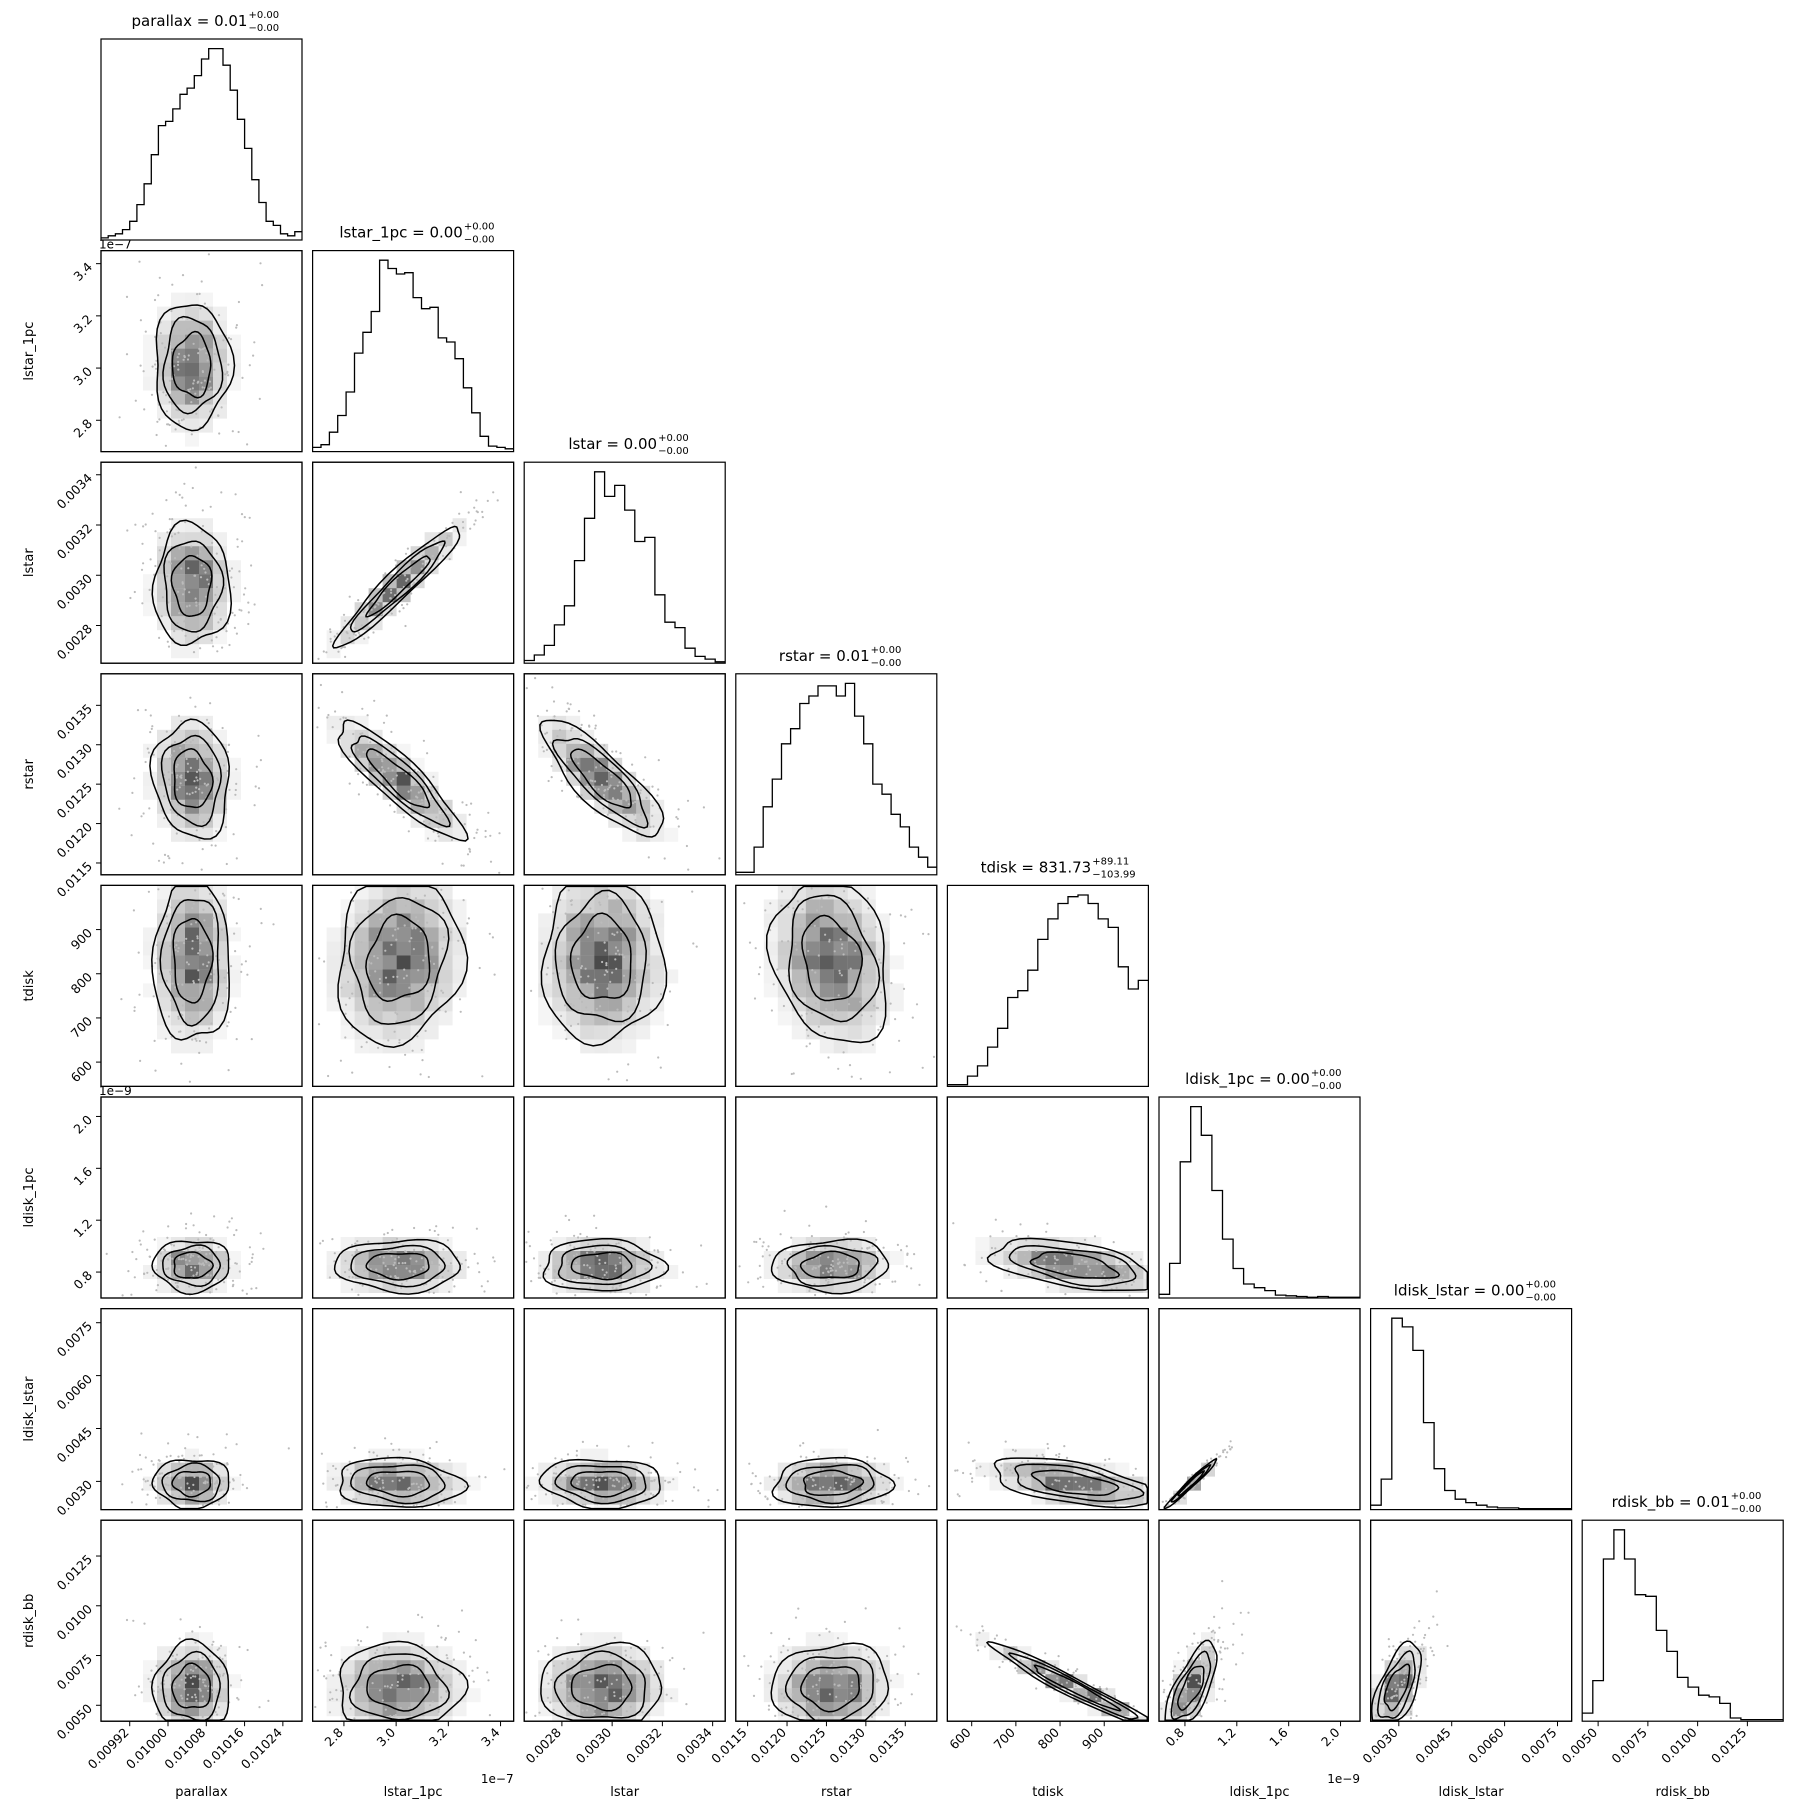  Describe the element at coordinates (624, 1197) in the screenshot. I see `panel-ldisk_1pc-vs-lstar` at that location.